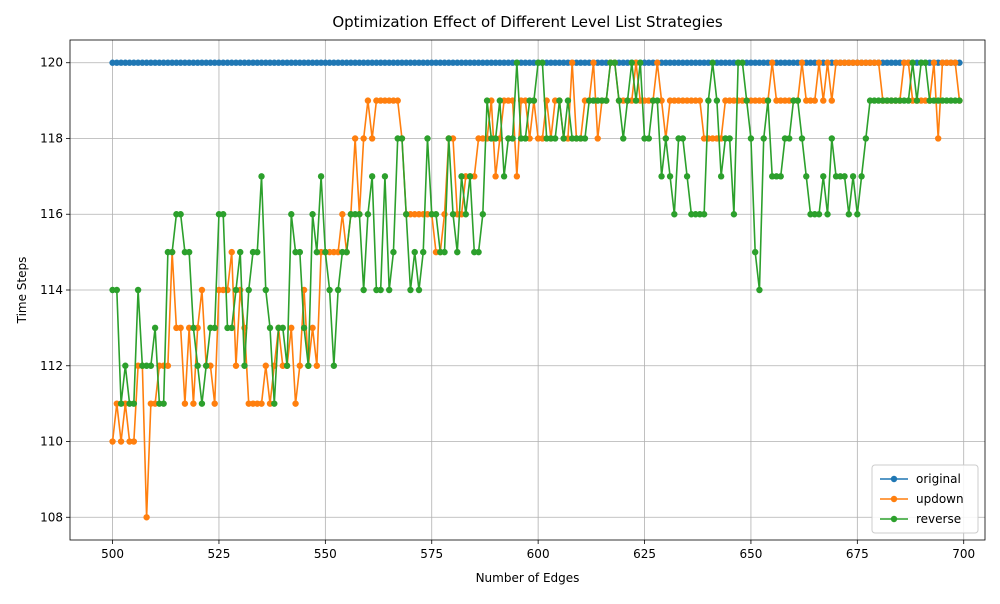 This screenshot has height=604, width=1000. What do you see at coordinates (431, 554) in the screenshot?
I see `x-tick-label: 575` at bounding box center [431, 554].